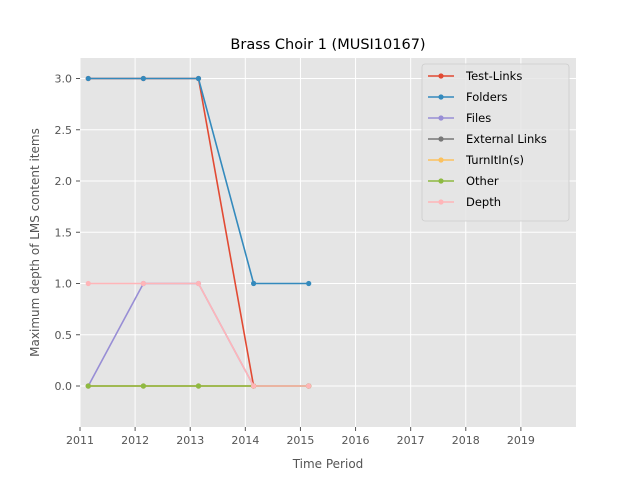 This screenshot has width=640, height=484. What do you see at coordinates (521, 440) in the screenshot?
I see `x-tick-label: 2019` at bounding box center [521, 440].